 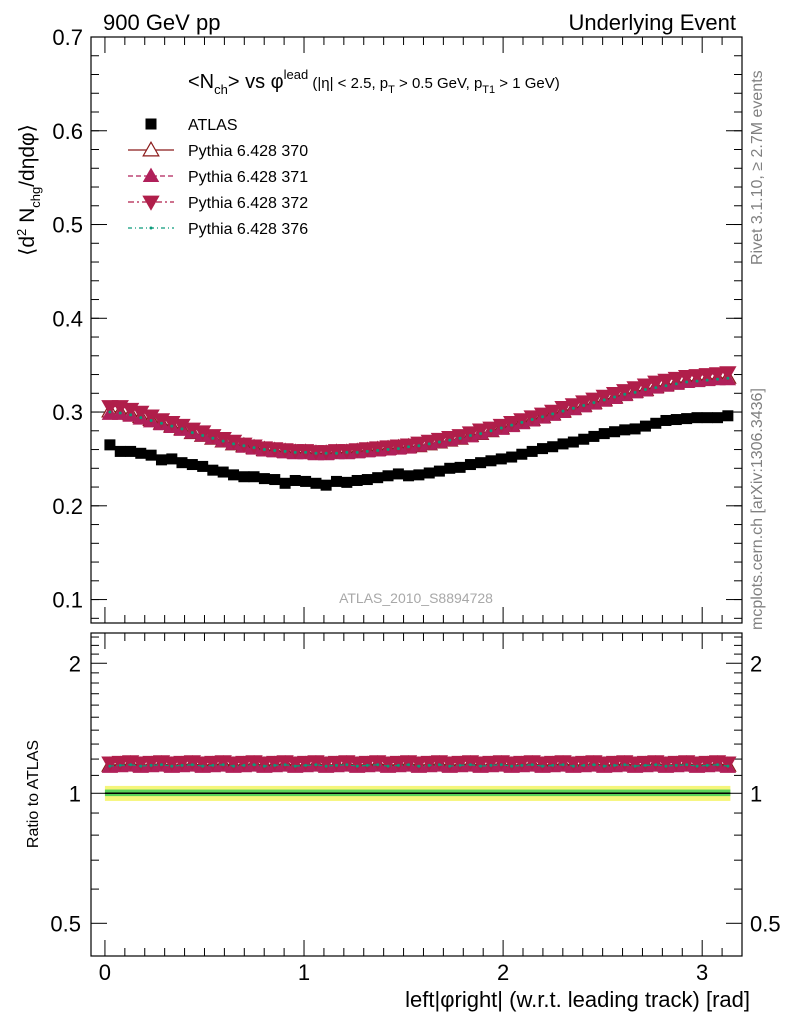 What do you see at coordinates (161, 22) in the screenshot?
I see `header-left: 900 GeV pp` at bounding box center [161, 22].